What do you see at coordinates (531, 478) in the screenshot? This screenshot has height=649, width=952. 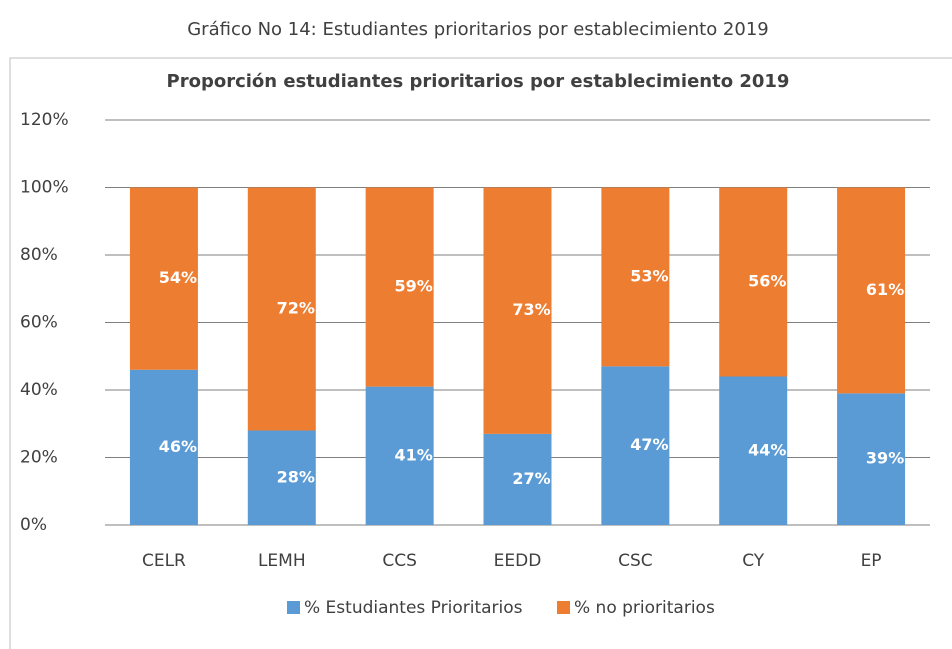 I see `data-label: 27%` at bounding box center [531, 478].